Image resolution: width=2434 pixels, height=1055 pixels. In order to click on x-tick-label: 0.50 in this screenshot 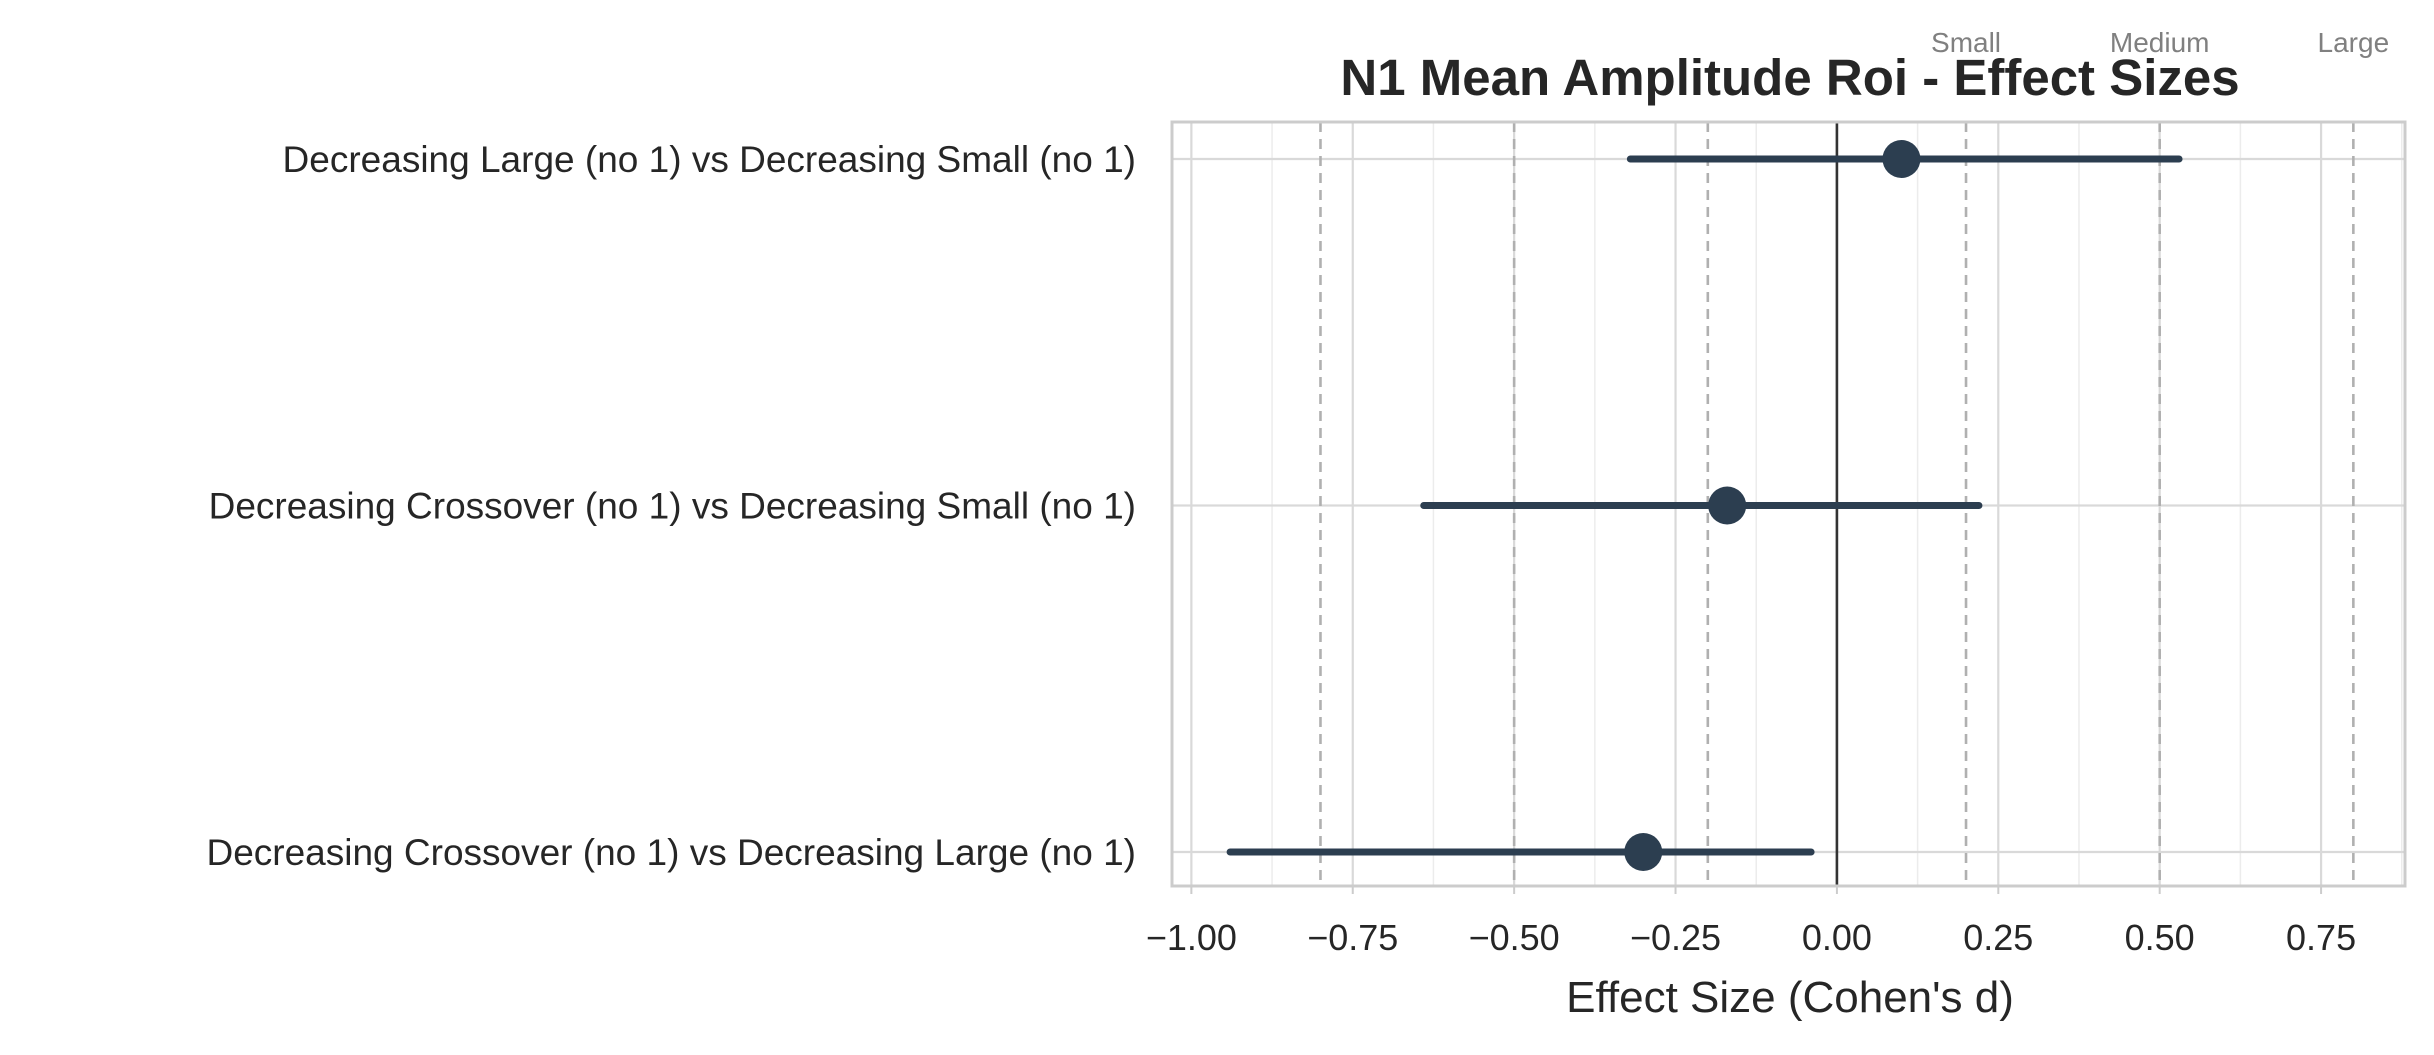, I will do `click(2160, 937)`.